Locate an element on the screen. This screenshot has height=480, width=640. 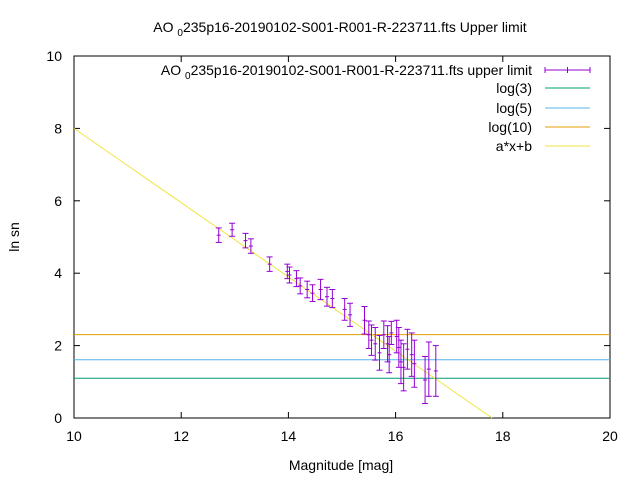
y-tick-label: 2 is located at coordinates (58, 346).